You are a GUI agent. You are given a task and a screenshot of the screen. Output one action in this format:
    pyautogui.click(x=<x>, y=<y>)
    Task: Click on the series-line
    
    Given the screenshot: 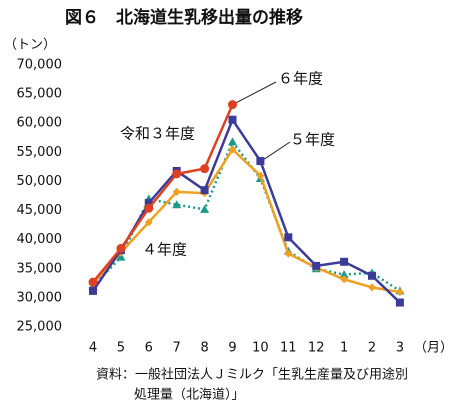 What is the action you would take?
    pyautogui.click(x=163, y=193)
    